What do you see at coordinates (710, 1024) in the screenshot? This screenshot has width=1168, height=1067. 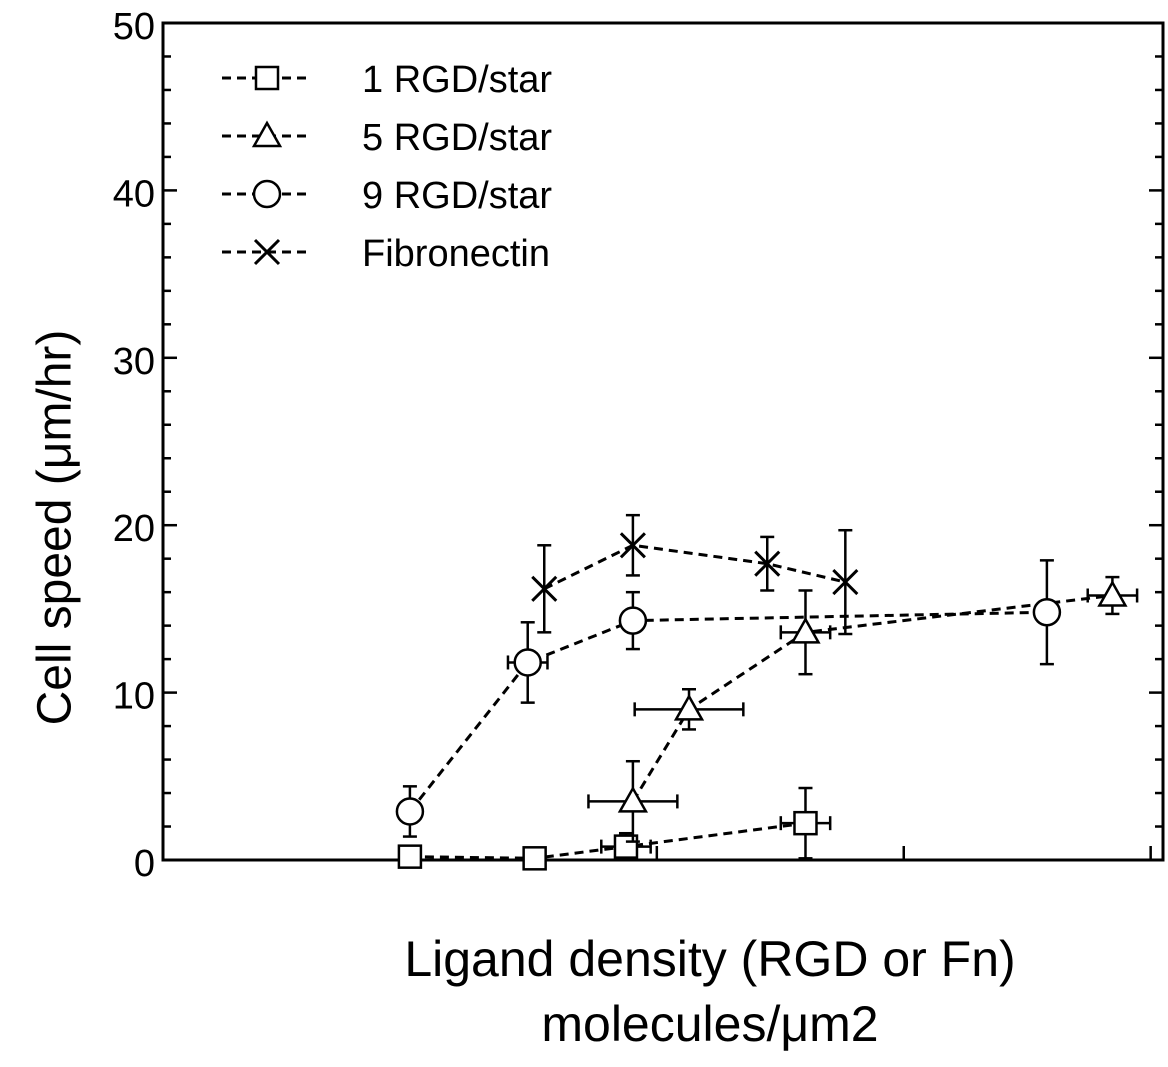 I see `x-axis-label-units: molecules/μm2` at bounding box center [710, 1024].